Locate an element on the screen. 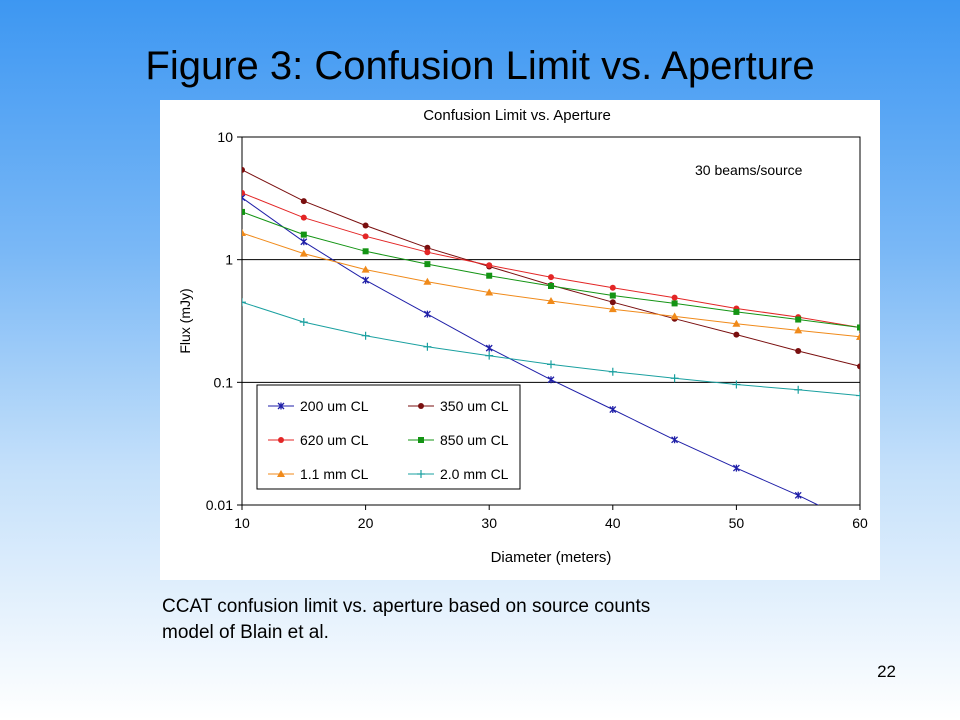  legend-entry: 200 um CL is located at coordinates (318, 406).